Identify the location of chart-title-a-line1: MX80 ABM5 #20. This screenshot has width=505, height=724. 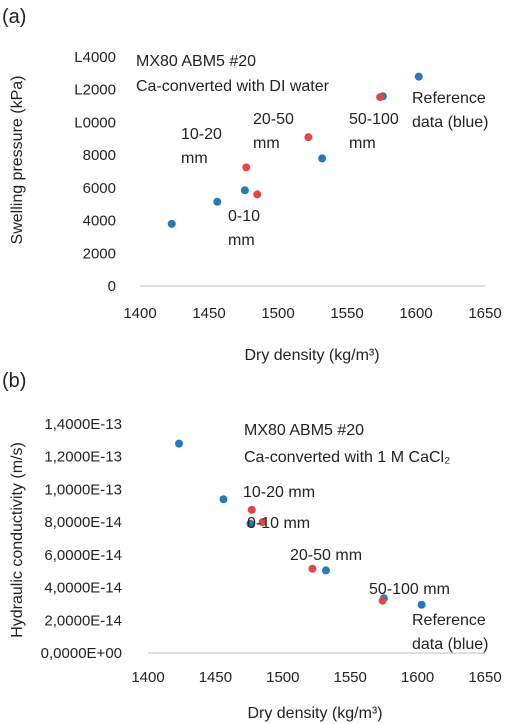
(196, 61).